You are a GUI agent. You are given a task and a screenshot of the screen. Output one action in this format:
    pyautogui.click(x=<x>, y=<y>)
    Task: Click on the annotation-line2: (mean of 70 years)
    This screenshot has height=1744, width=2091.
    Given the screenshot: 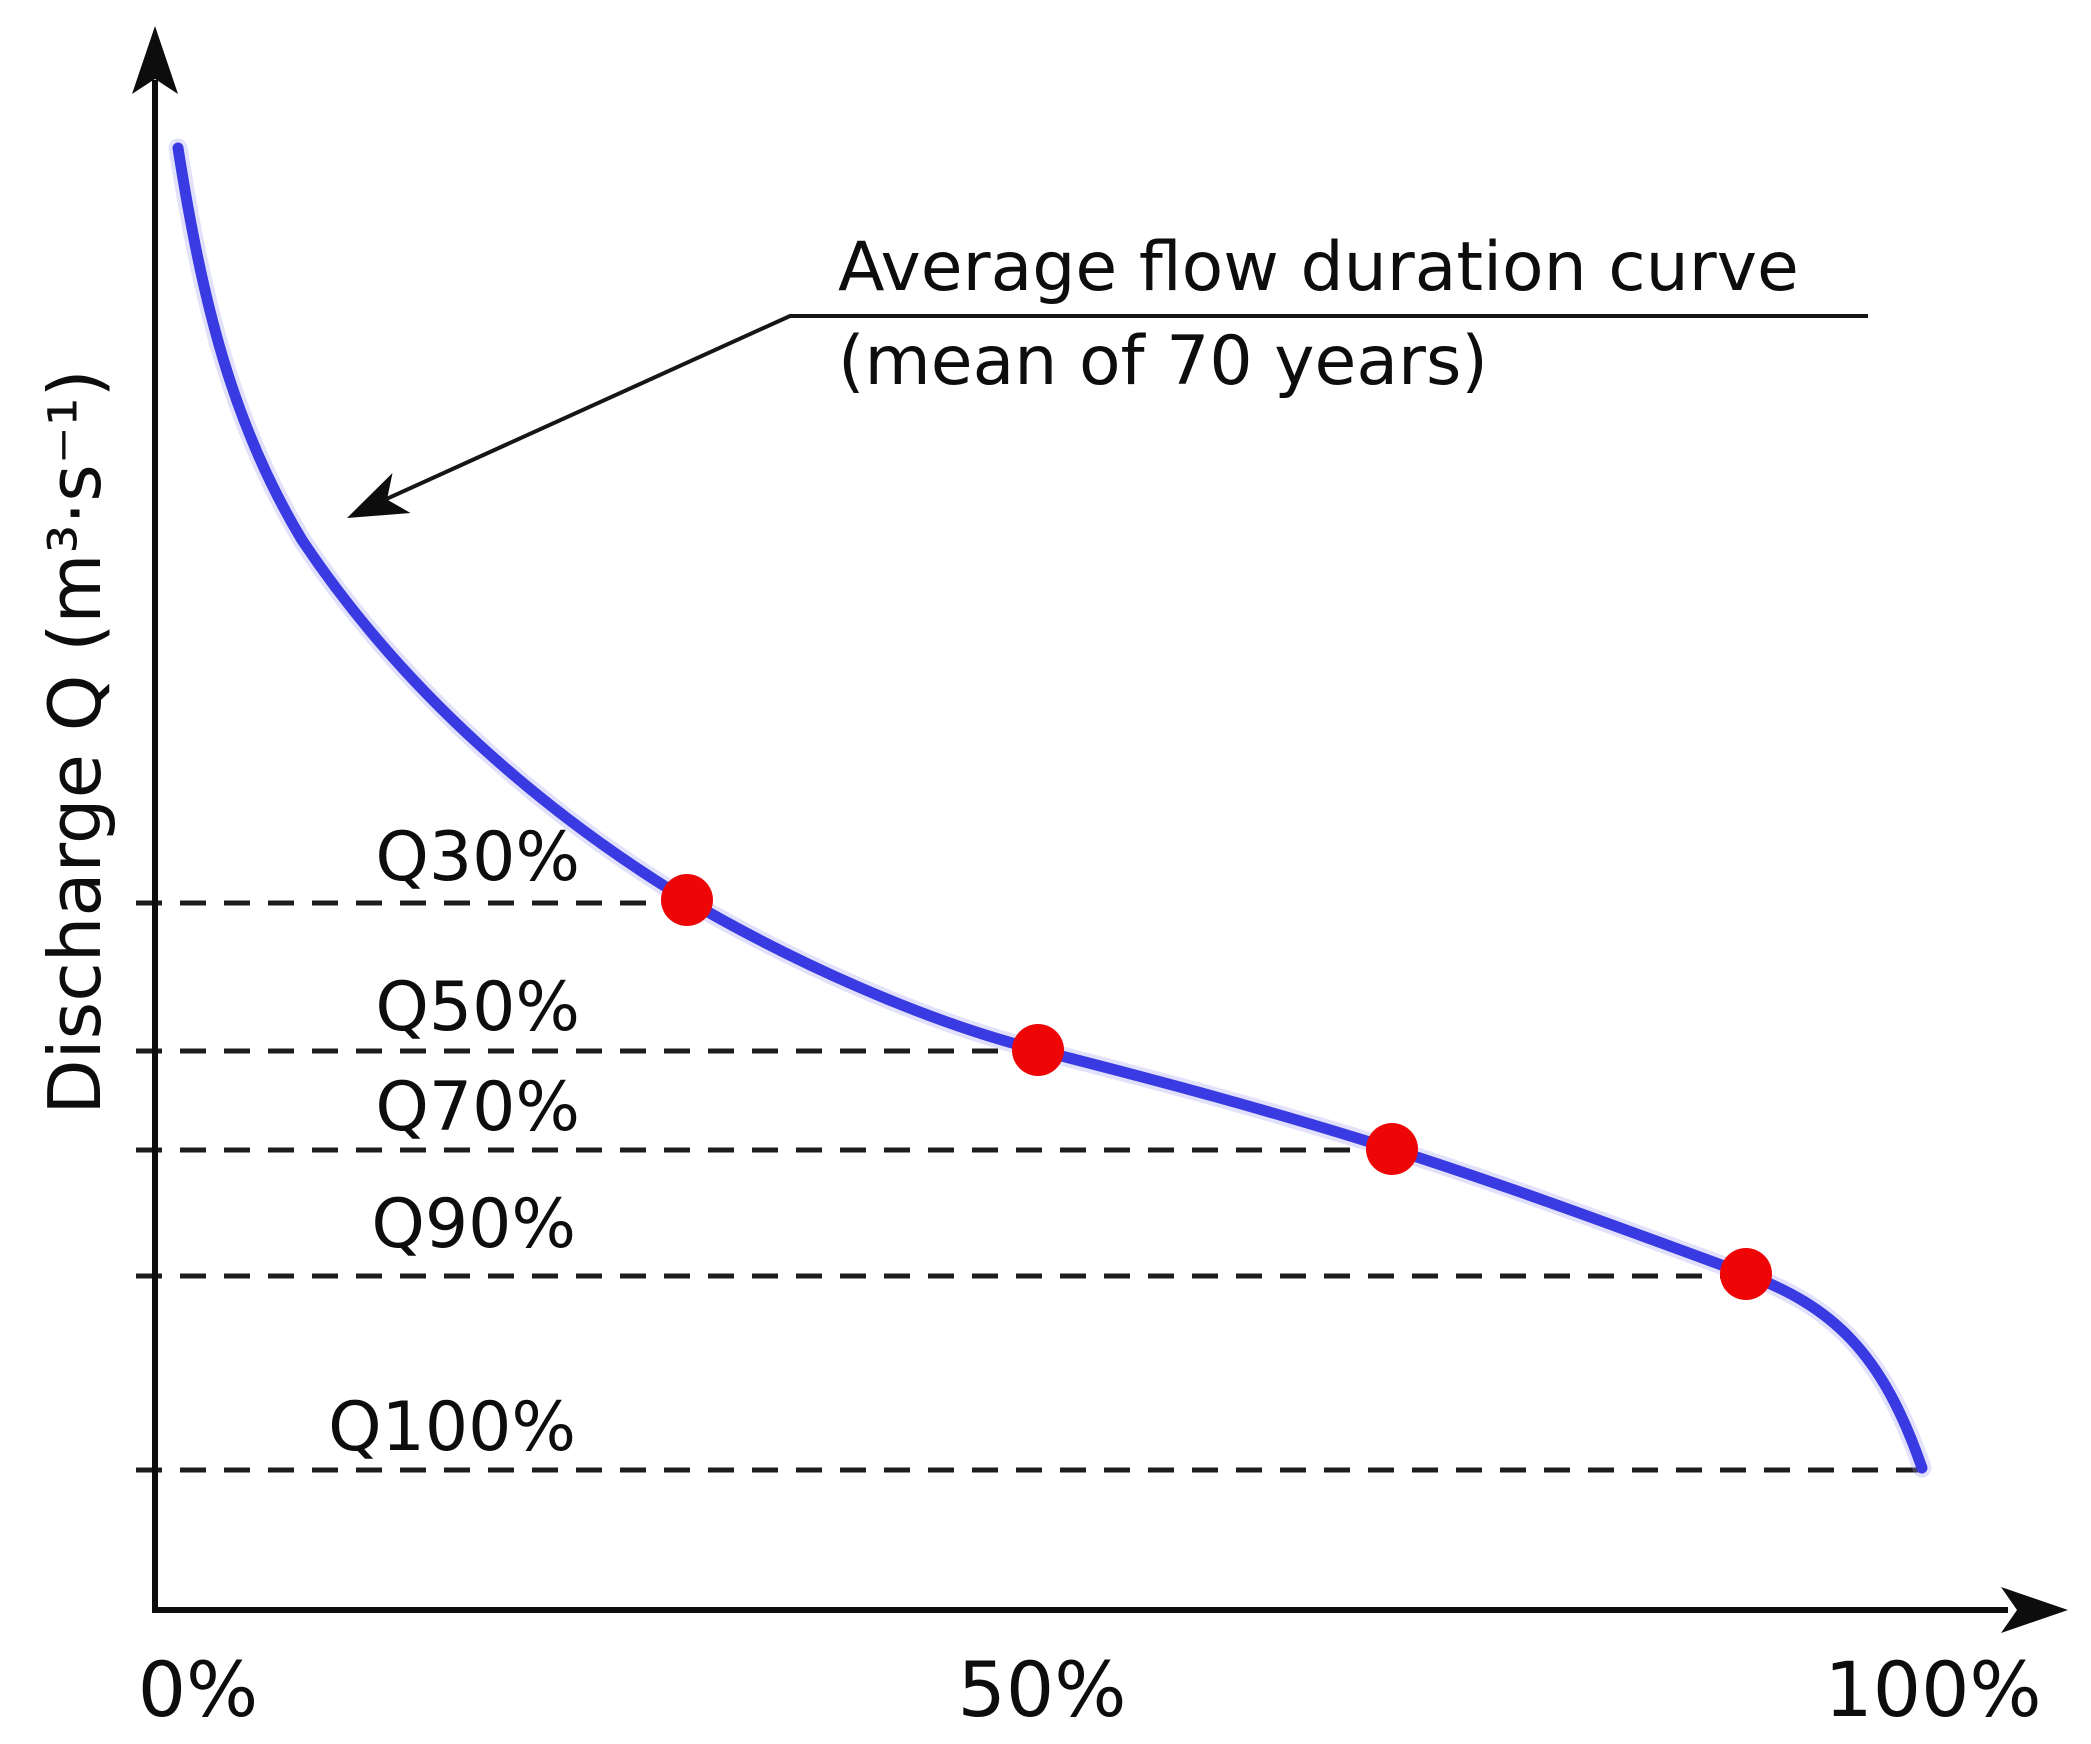 What is the action you would take?
    pyautogui.click(x=1163, y=361)
    